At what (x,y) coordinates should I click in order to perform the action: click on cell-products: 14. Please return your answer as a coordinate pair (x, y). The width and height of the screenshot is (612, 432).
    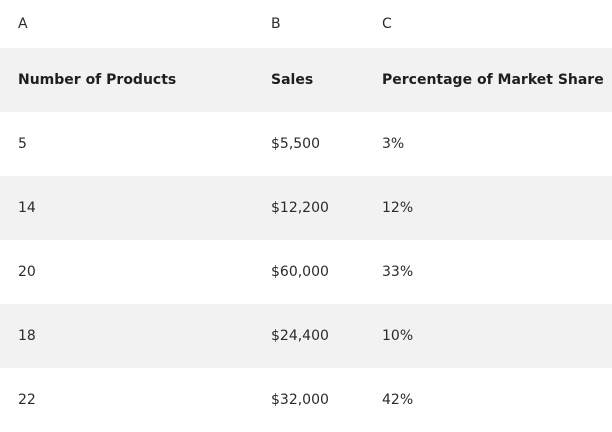
    Looking at the image, I should click on (27, 208).